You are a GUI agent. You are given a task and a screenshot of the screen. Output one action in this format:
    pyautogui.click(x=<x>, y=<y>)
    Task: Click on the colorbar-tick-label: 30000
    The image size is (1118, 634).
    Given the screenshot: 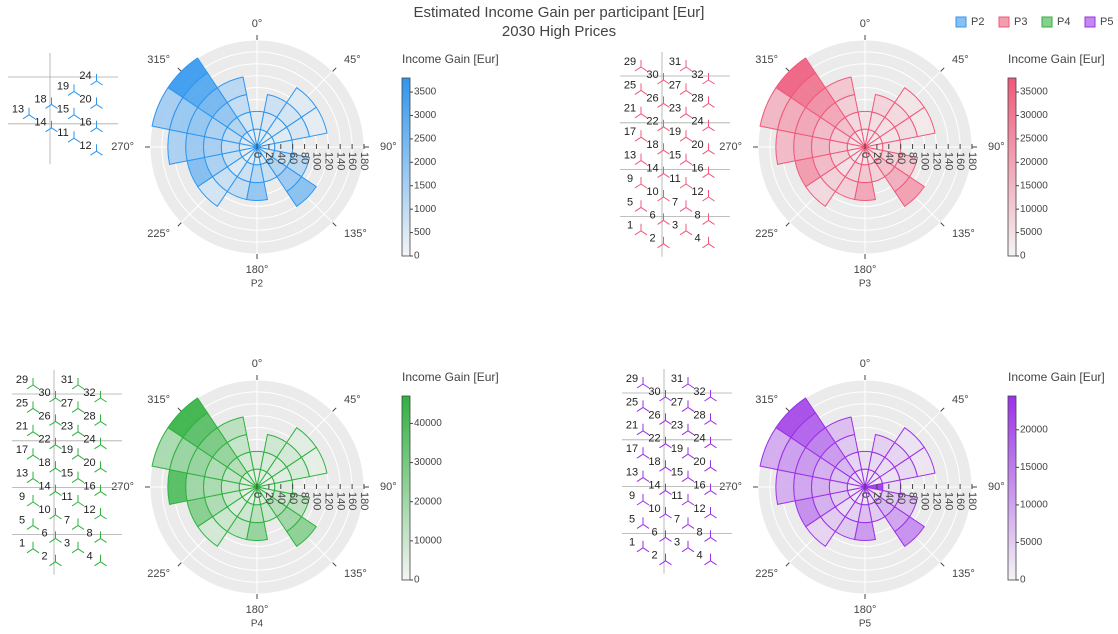 What is the action you would take?
    pyautogui.click(x=428, y=462)
    